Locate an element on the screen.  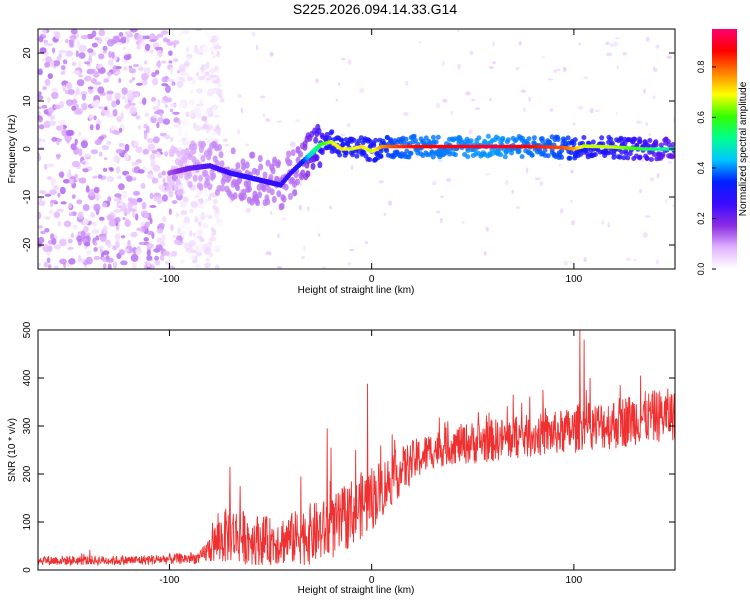
spectrogram-y-tick-label: 10 is located at coordinates (27, 101).